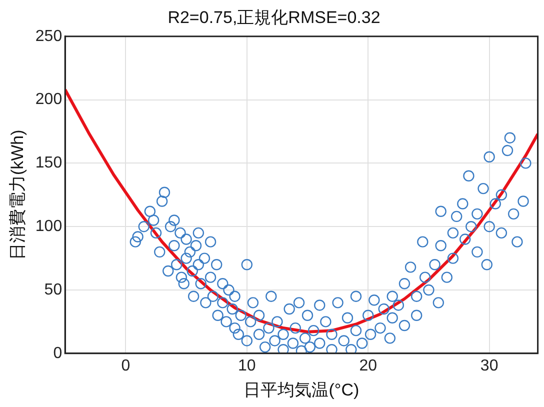 The width and height of the screenshot is (544, 407). I want to click on y-axis-title: 日消費電力(kWh), so click(17, 195).